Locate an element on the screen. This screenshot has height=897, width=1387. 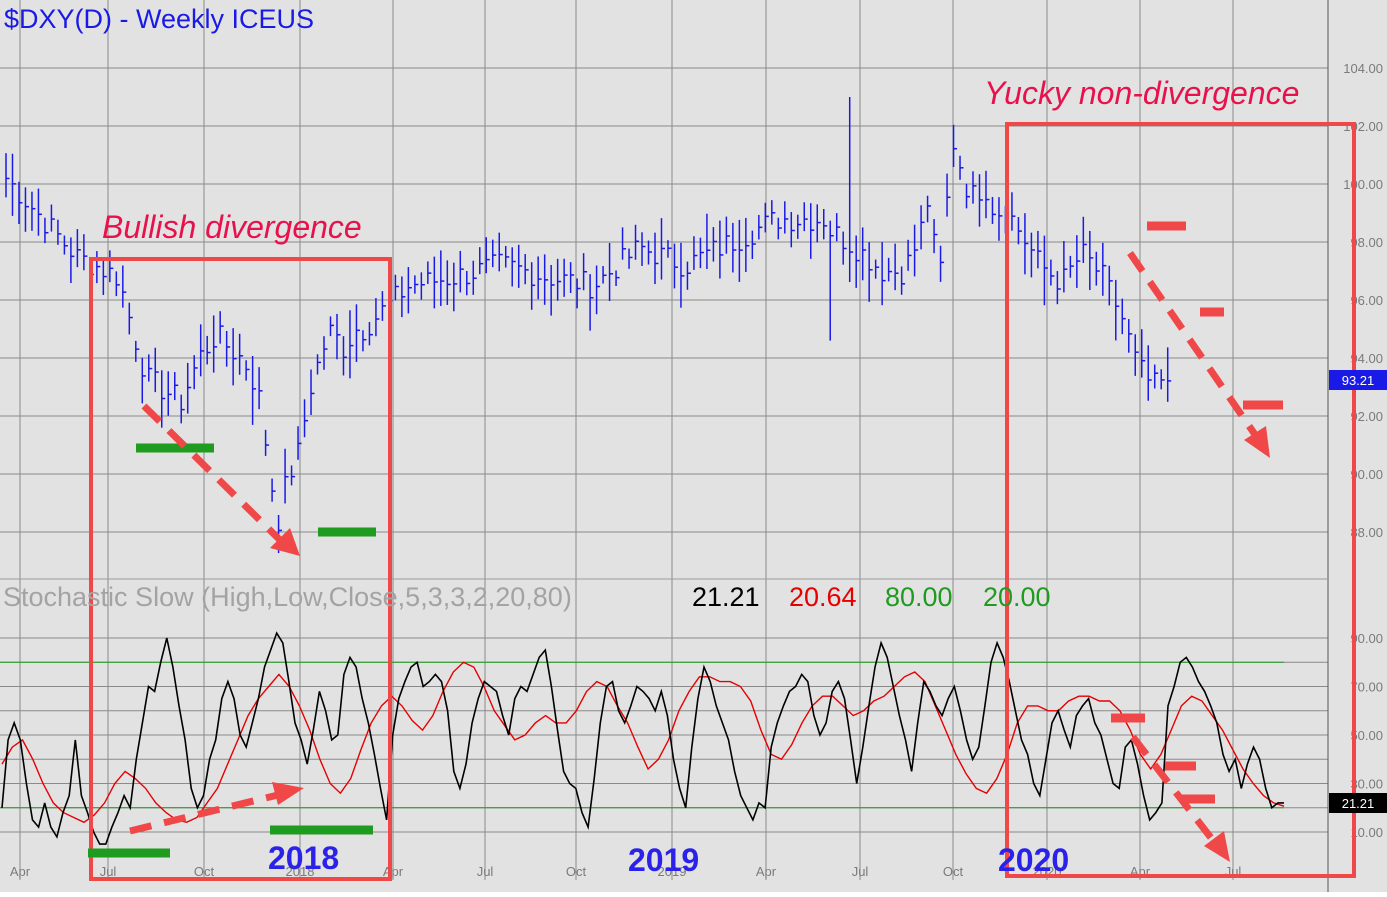
bullish-divergence-label: Bullish divergence is located at coordinates (232, 227).